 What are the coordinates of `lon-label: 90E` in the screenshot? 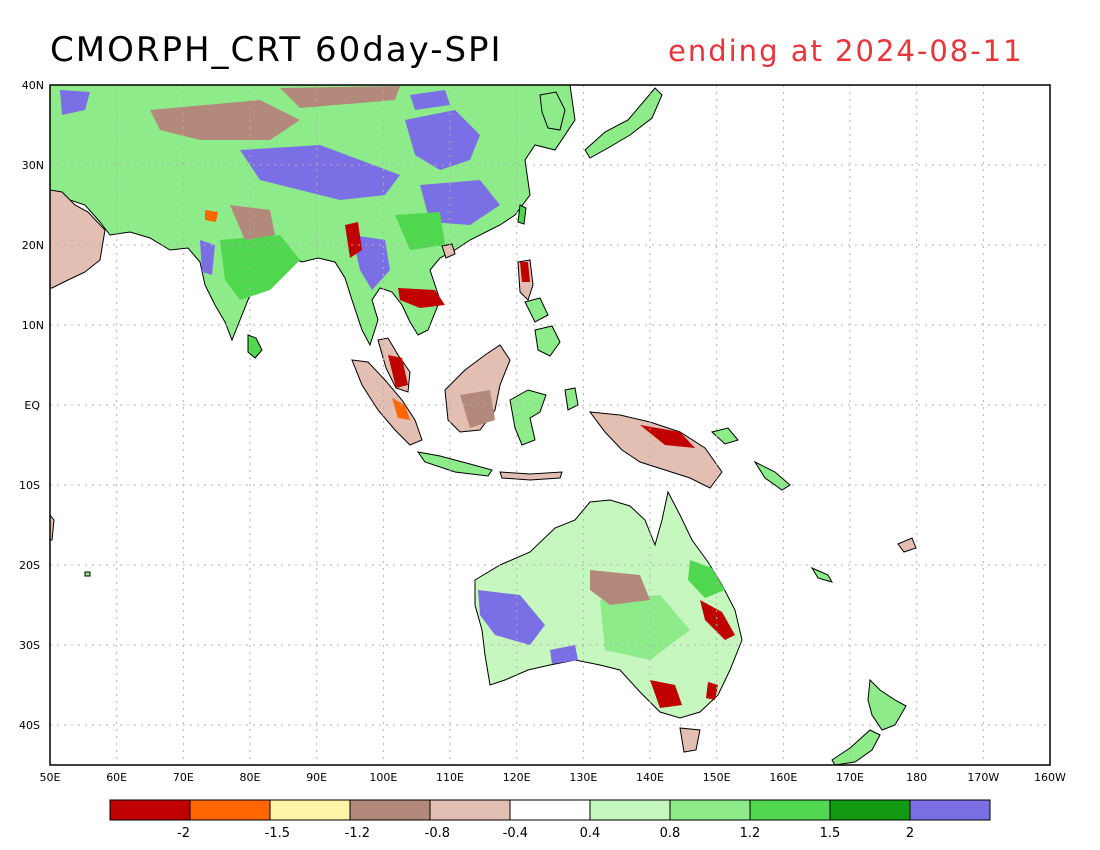 It's located at (316, 777).